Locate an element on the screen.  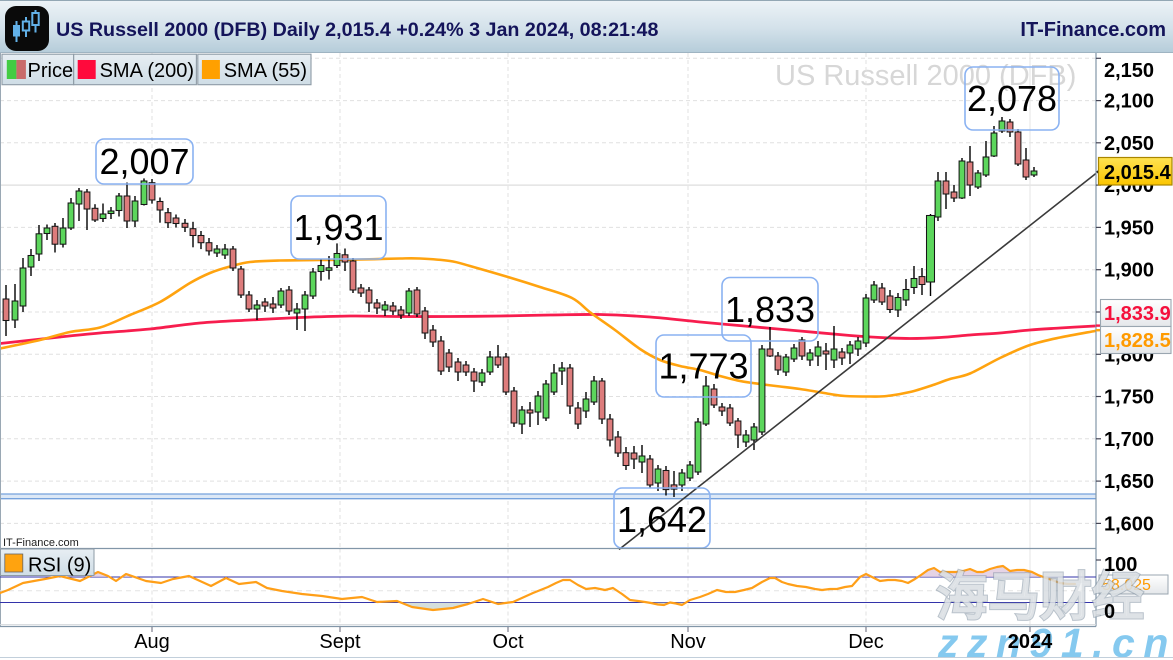
svg-text: Aug is located at coordinates (152, 642).